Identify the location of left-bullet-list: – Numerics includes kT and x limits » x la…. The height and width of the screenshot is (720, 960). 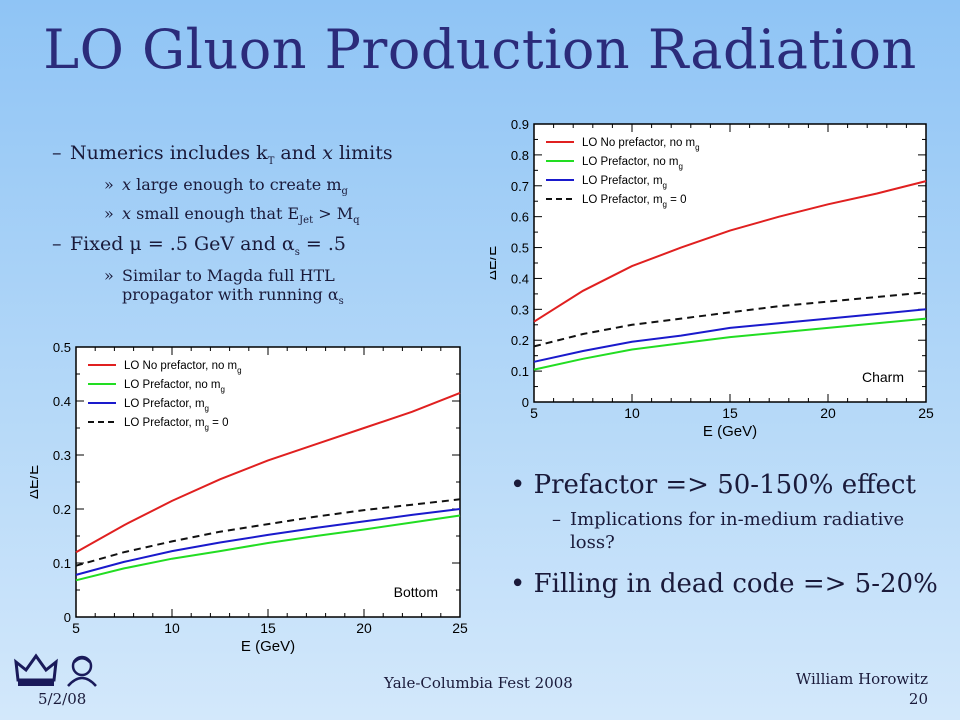
(262, 228).